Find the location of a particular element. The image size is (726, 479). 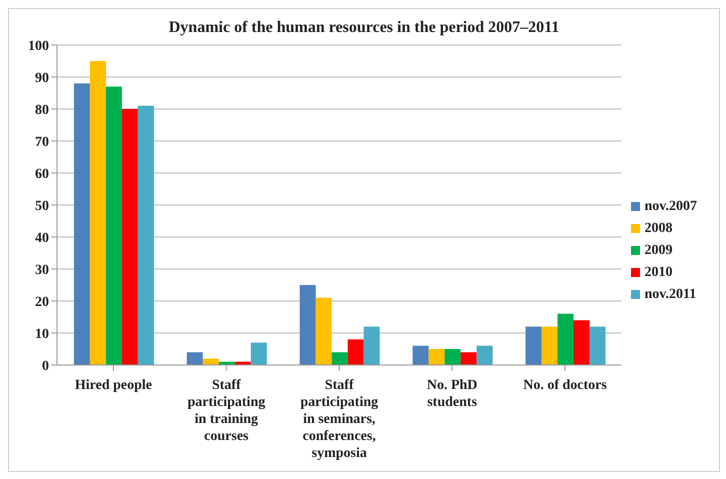

x-tick-label: No. PhD students is located at coordinates (452, 394).